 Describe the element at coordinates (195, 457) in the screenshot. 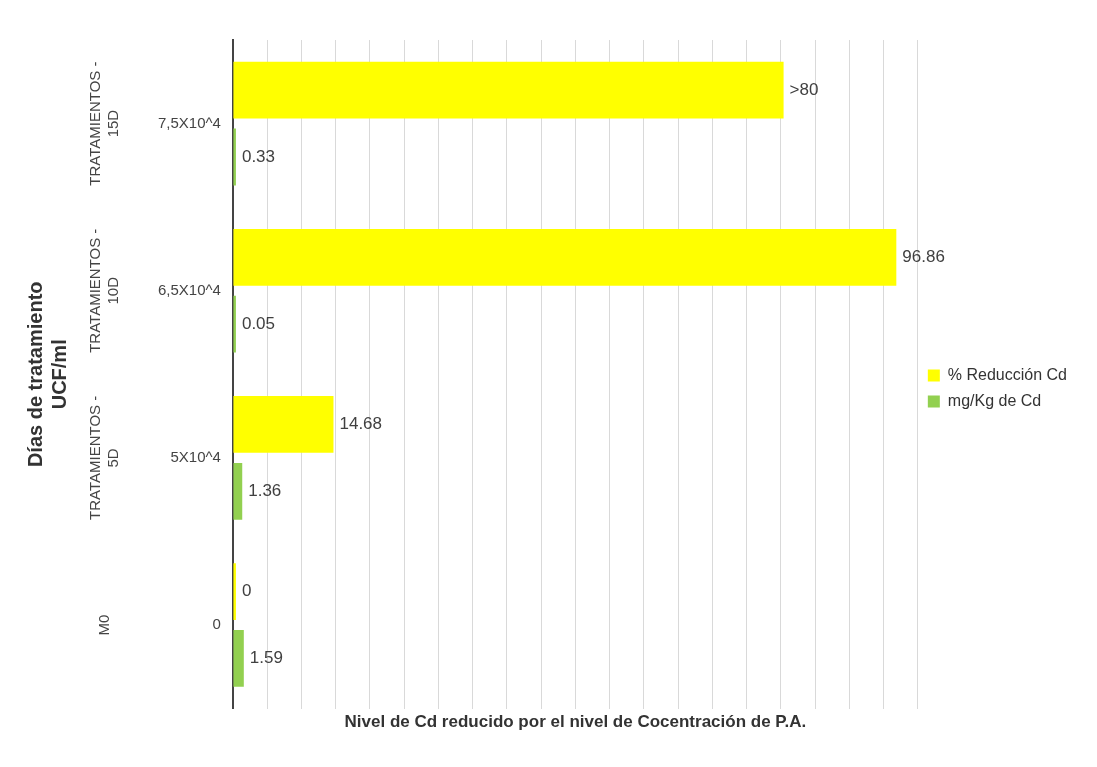

I see `y-tick-label: 5X10^4` at that location.